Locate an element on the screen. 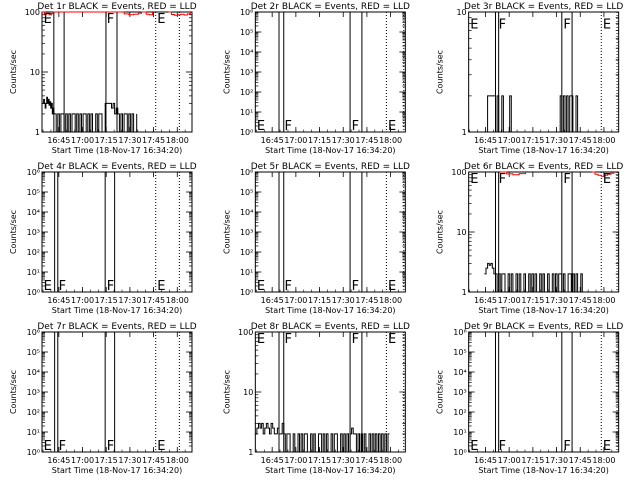  chart-title: Det 7r BLACK = Events, RED = LLD is located at coordinates (116, 327).